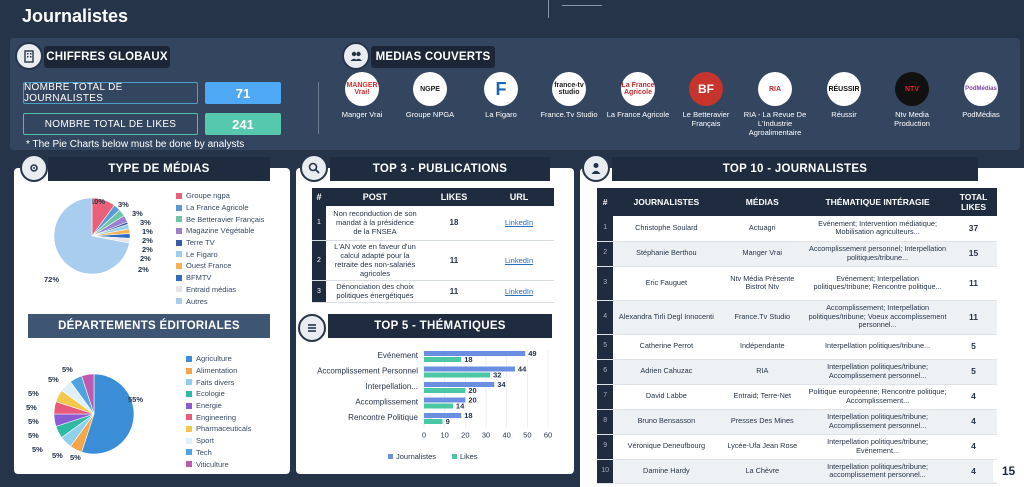 This screenshot has width=1024, height=487. What do you see at coordinates (210, 394) in the screenshot?
I see `legend-label: Ecologie` at bounding box center [210, 394].